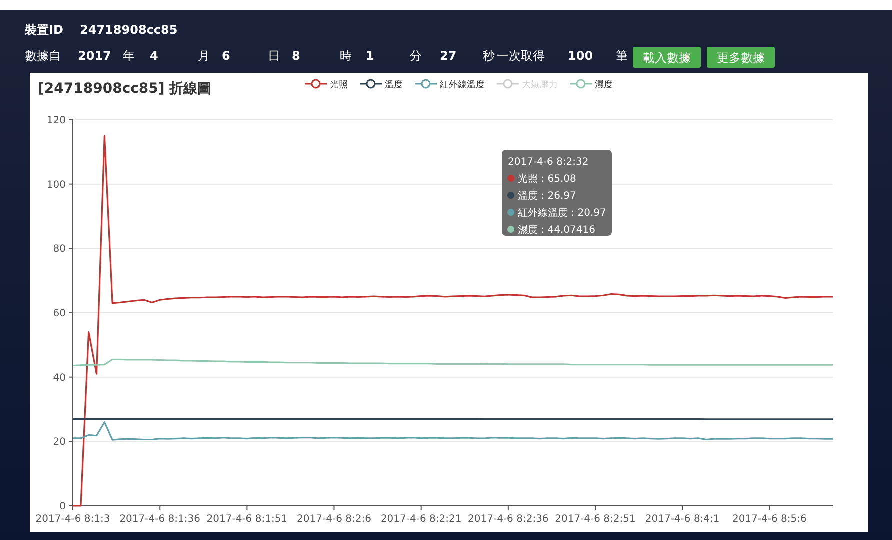 This screenshot has height=540, width=892. Describe the element at coordinates (44, 30) in the screenshot. I see `text: 裝置ID` at that location.